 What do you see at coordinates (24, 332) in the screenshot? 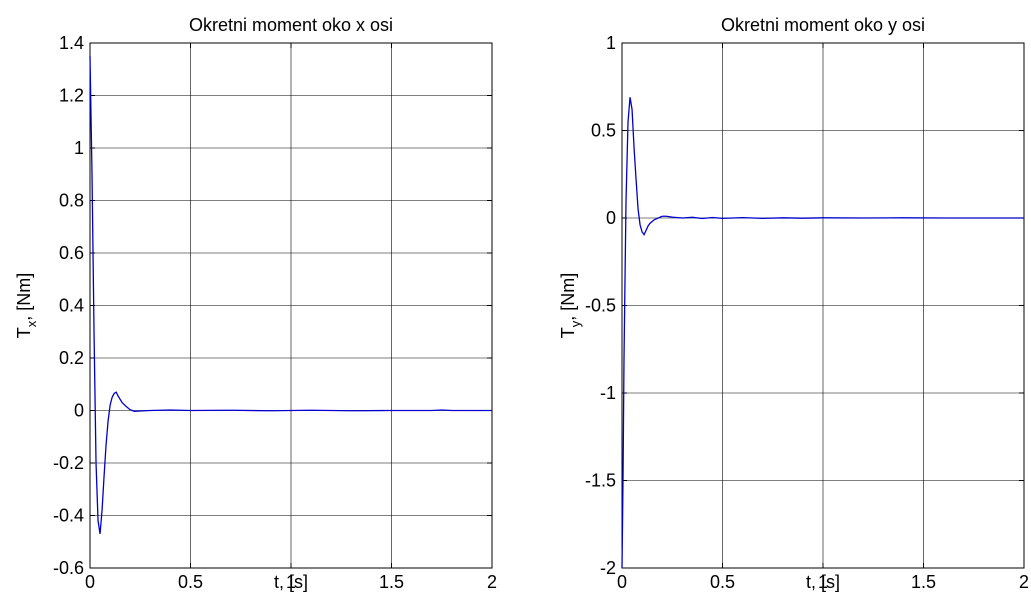
I see `chart-x-ylabel-main: T` at bounding box center [24, 332].